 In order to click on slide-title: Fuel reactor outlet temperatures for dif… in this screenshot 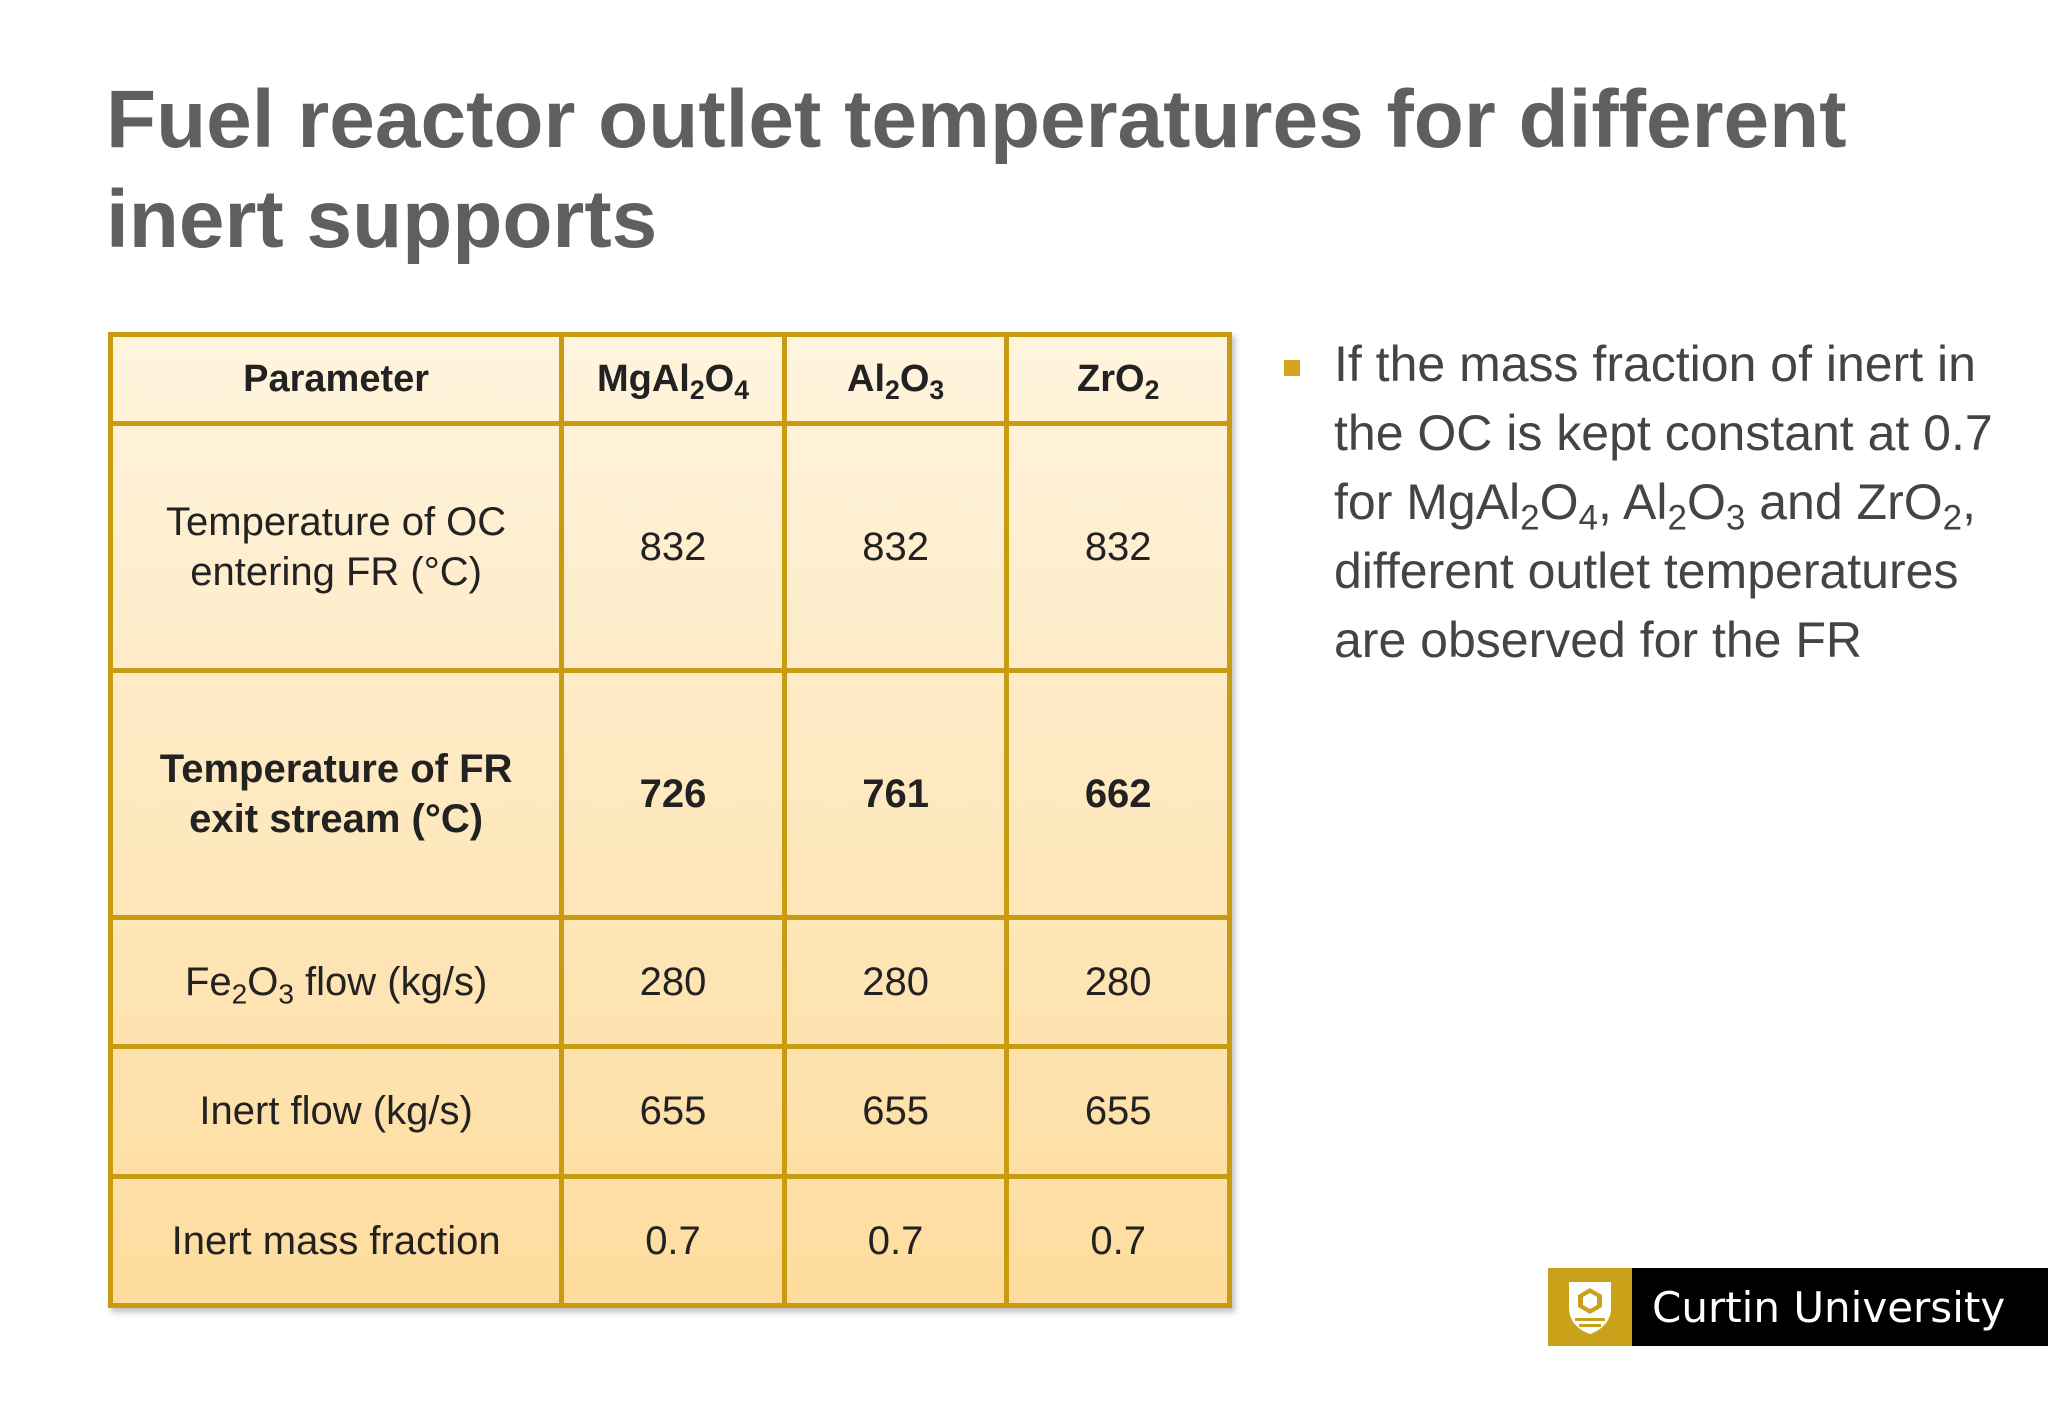, I will do `click(976, 169)`.